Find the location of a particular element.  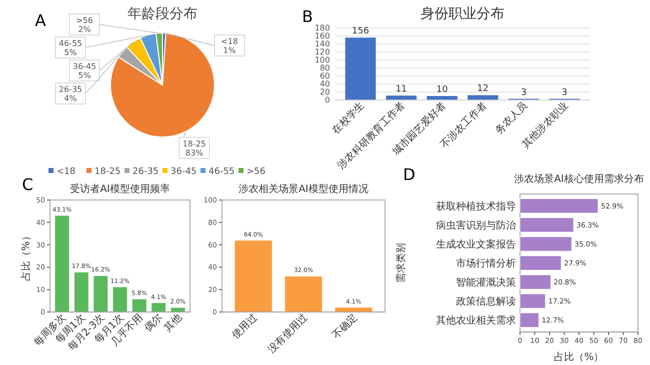

legend-label: >56 is located at coordinates (256, 172).